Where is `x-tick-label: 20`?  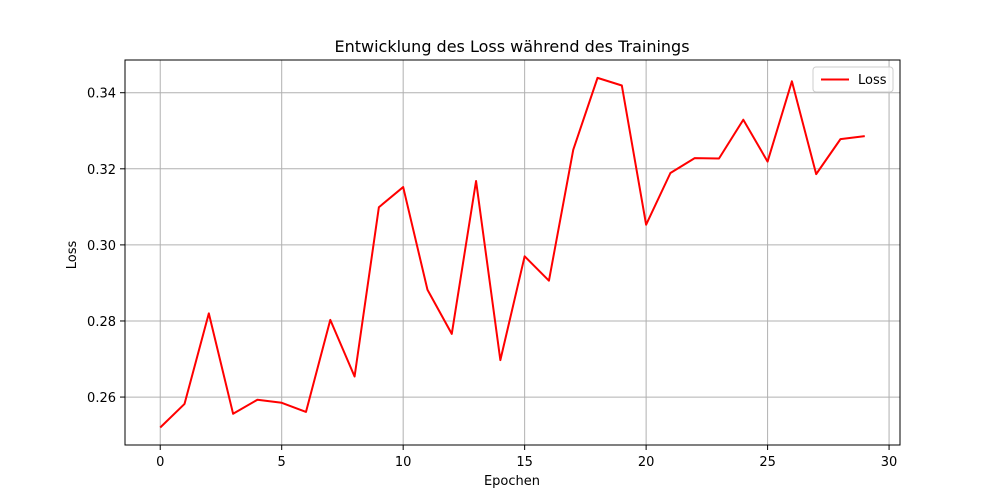 x-tick-label: 20 is located at coordinates (646, 462).